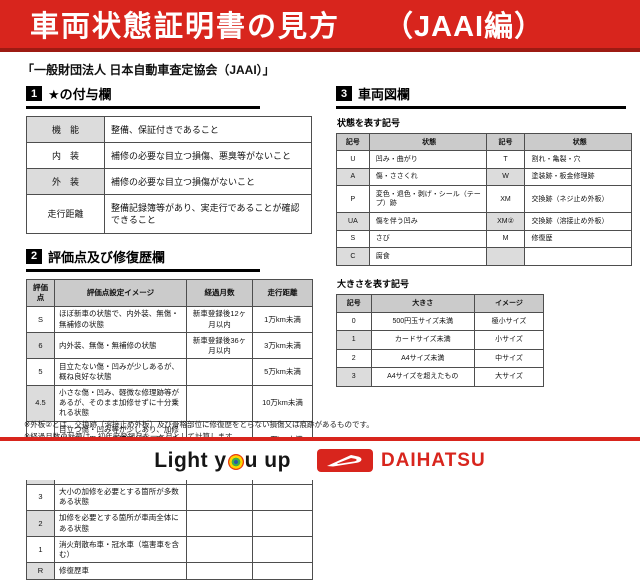  Describe the element at coordinates (40, 571) in the screenshot. I see `table-cell: R` at that location.